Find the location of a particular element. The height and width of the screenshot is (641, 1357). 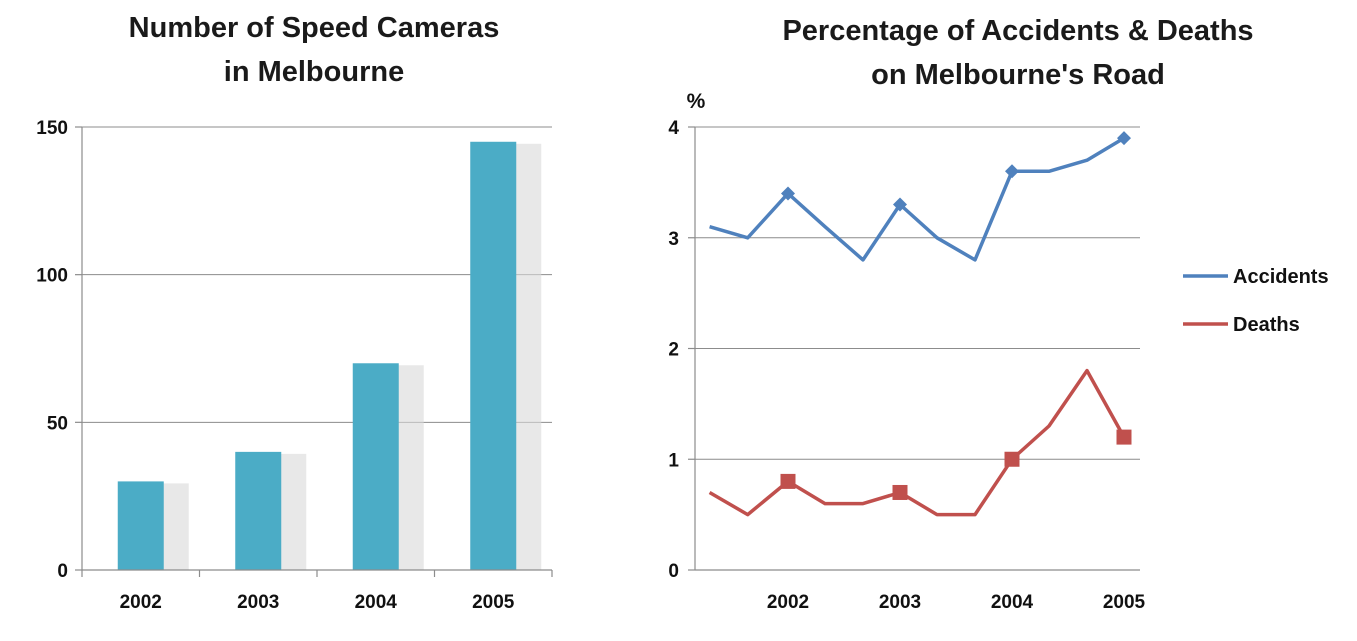

bar-x-tick-label: 2005 is located at coordinates (493, 602).